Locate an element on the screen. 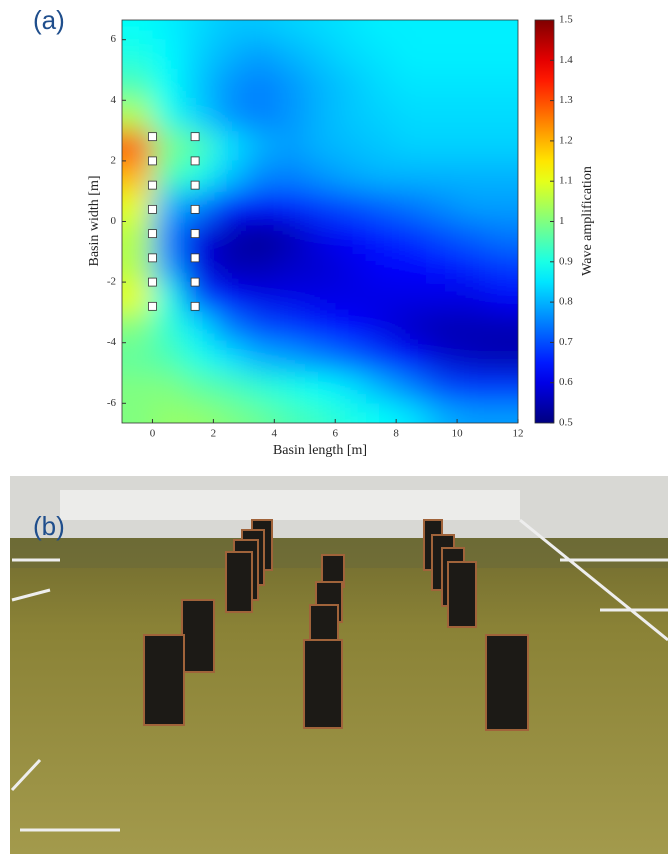  colorbar-tick-label: 1.1 is located at coordinates (566, 181).